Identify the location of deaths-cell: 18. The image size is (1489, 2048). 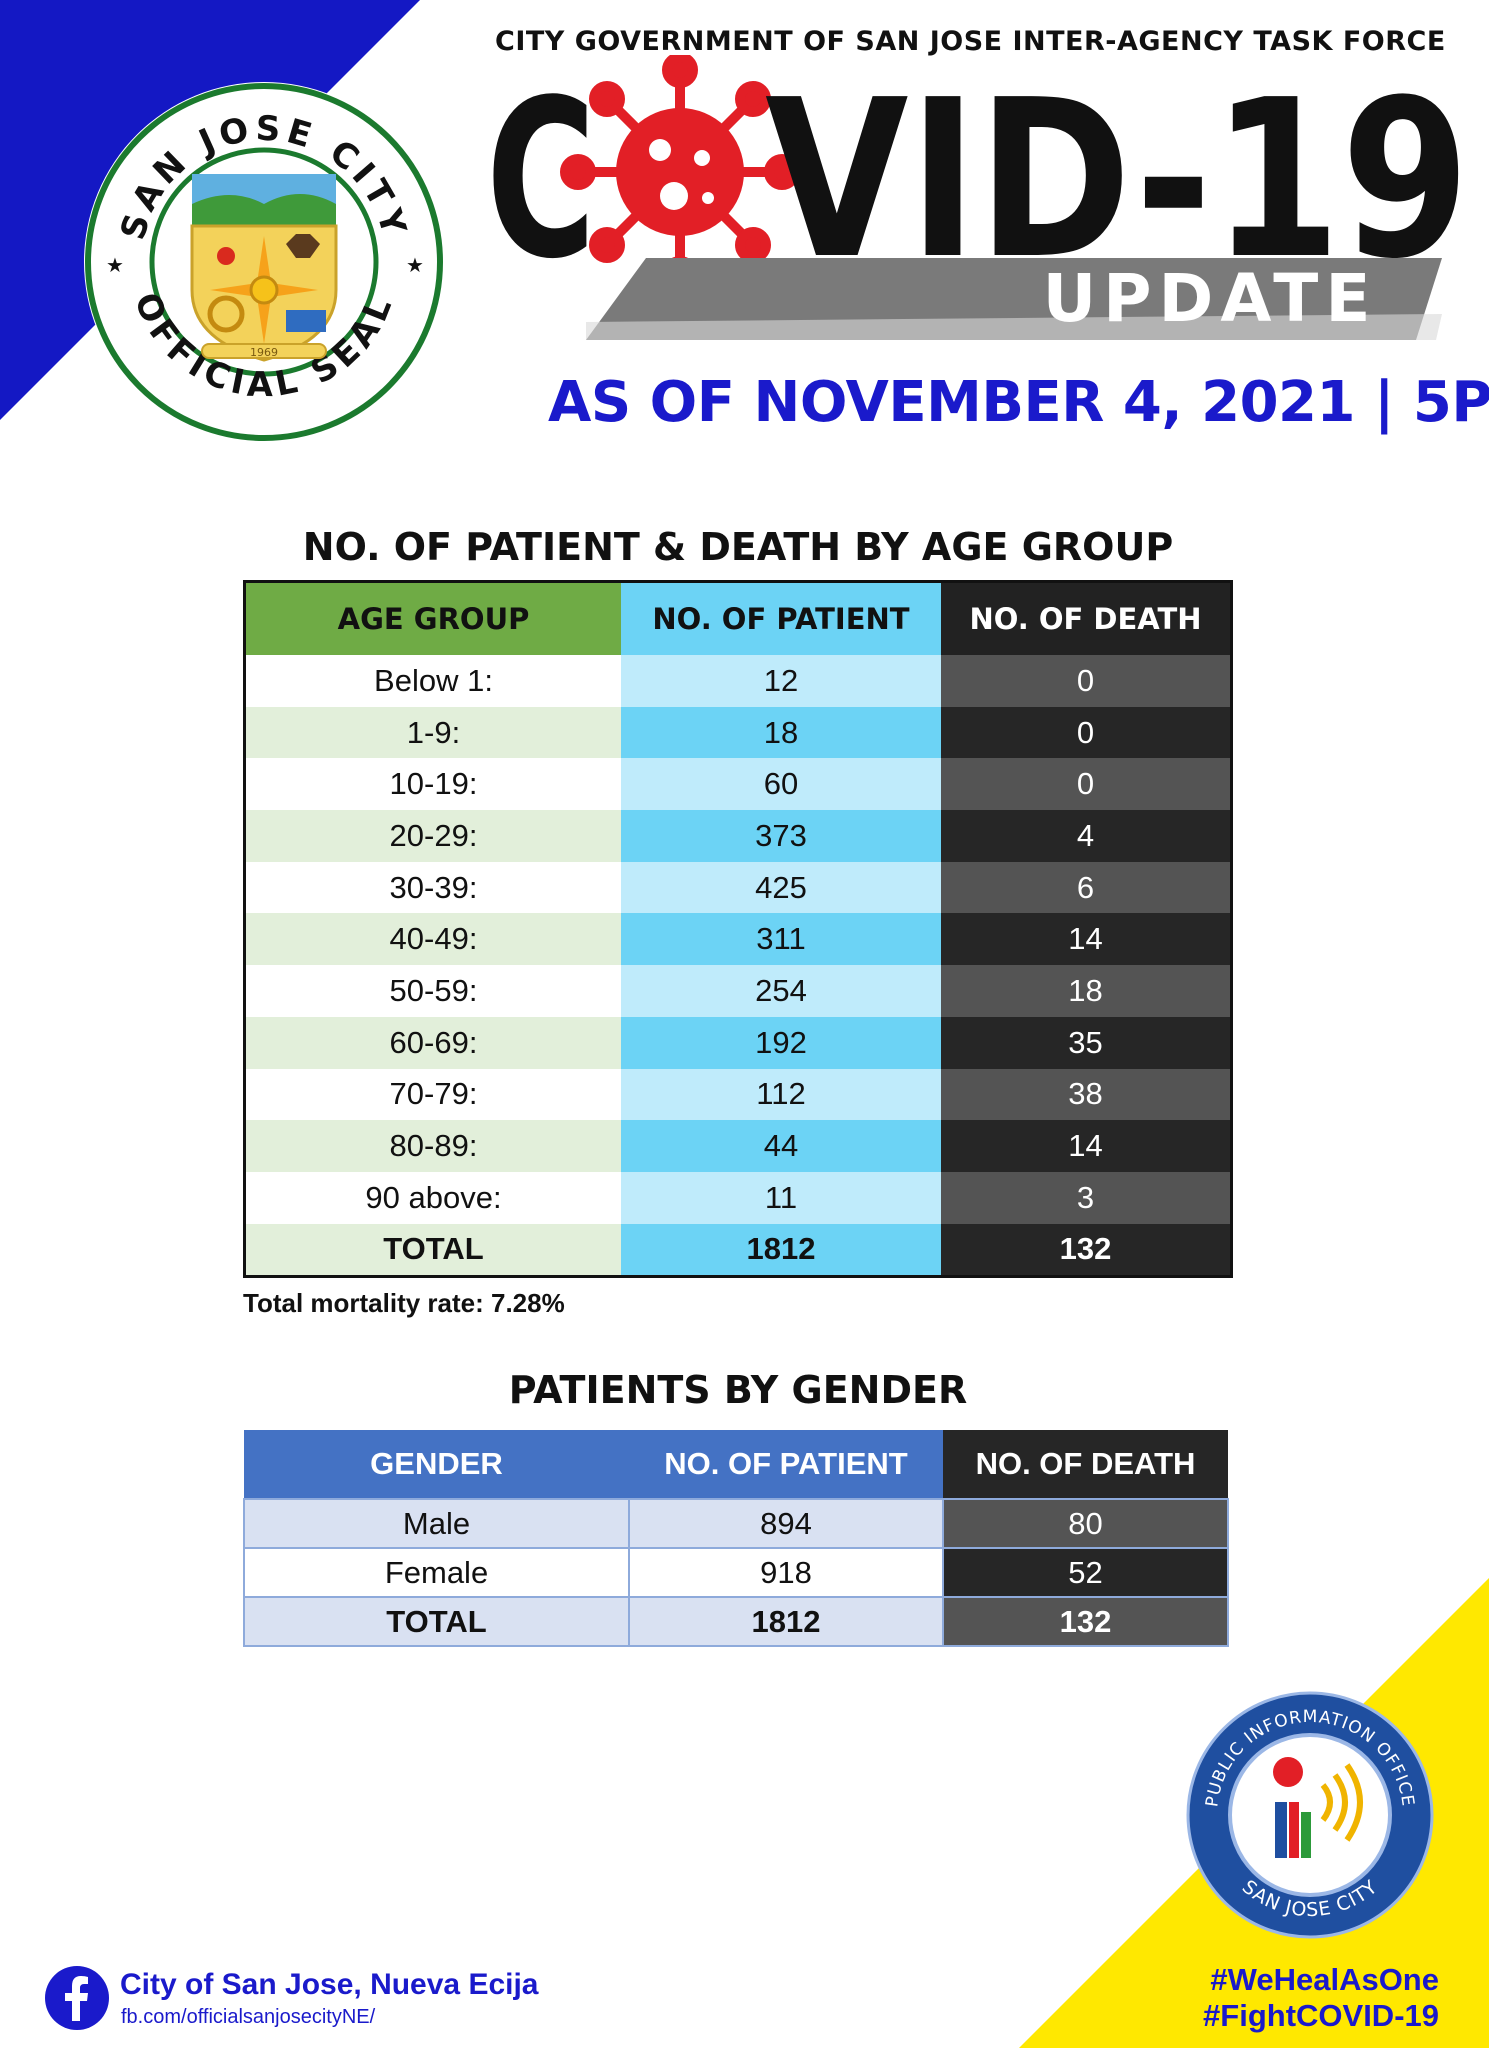
(1086, 991).